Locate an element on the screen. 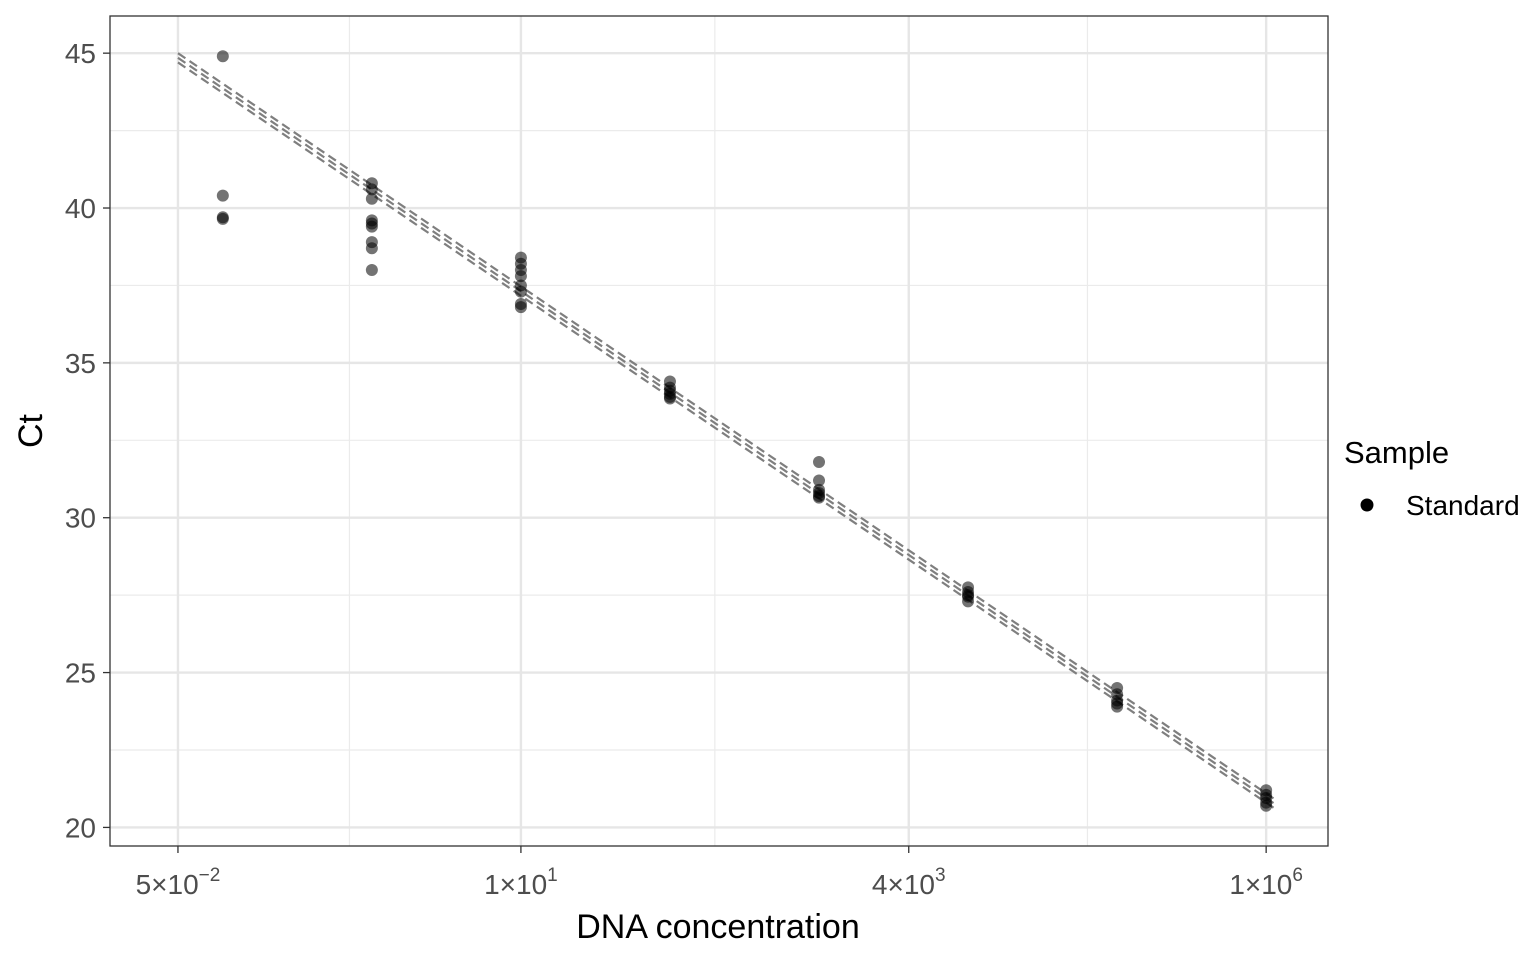 The width and height of the screenshot is (1536, 960). legend-title: Sample is located at coordinates (1396, 452).